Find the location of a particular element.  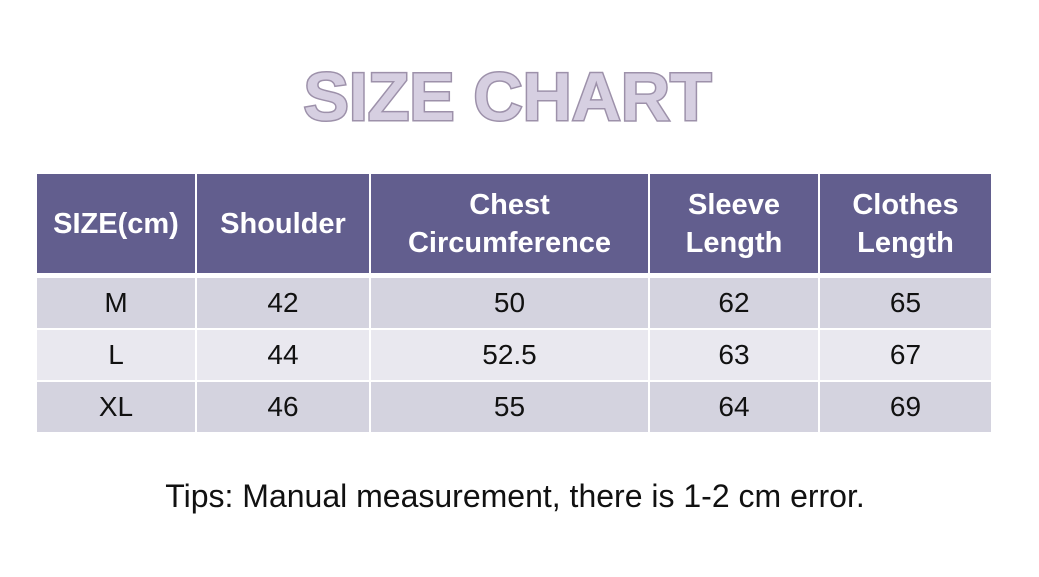

cell: L is located at coordinates (116, 355).